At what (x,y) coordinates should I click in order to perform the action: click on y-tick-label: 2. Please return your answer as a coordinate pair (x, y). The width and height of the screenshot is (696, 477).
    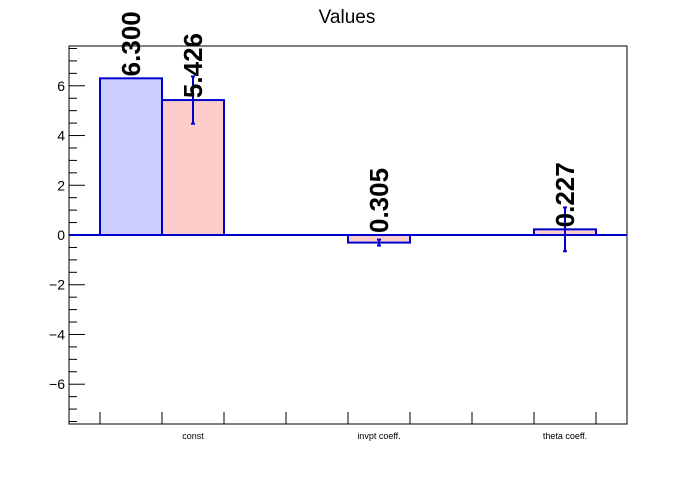
    Looking at the image, I should click on (61, 185).